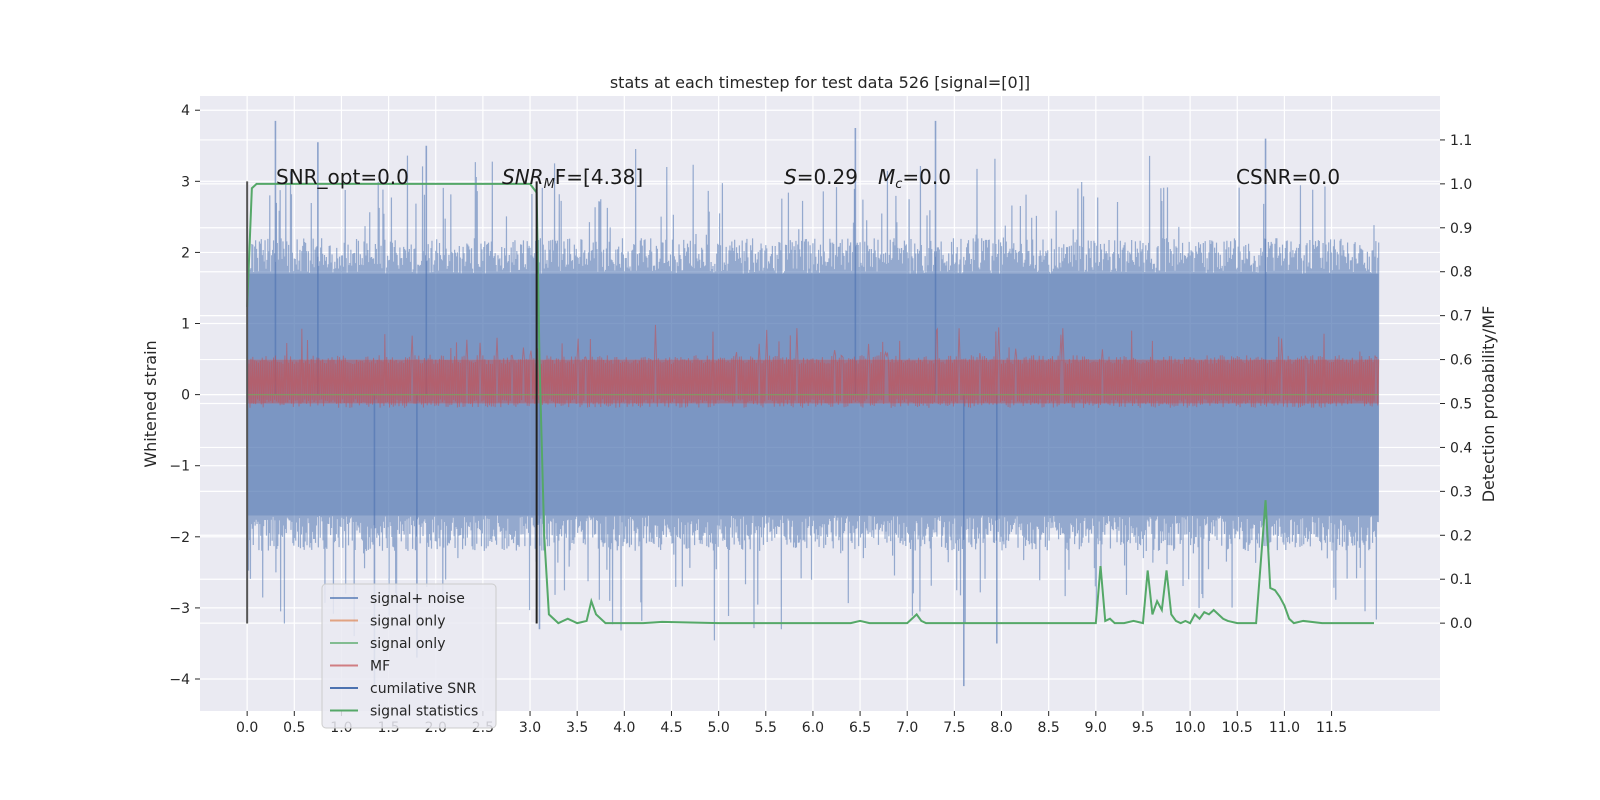 This screenshot has width=1600, height=800. Describe the element at coordinates (718, 728) in the screenshot. I see `x-tick-label-10: 5.0` at that location.